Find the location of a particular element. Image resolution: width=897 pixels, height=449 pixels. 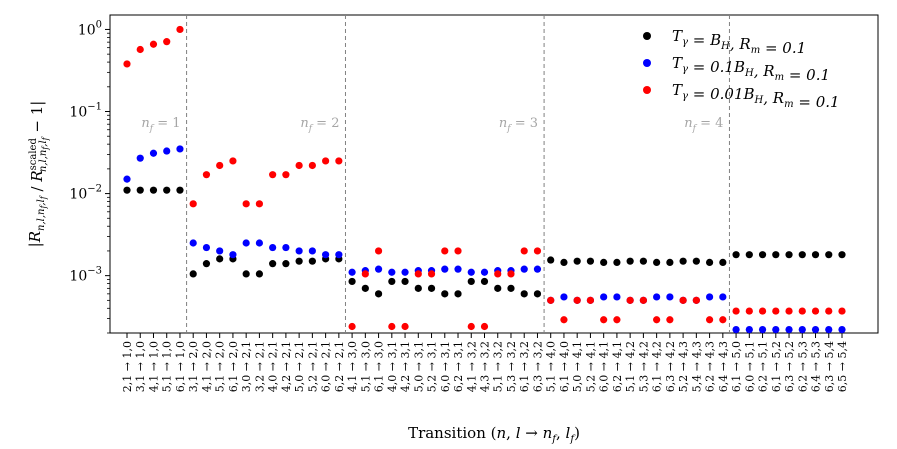

region-label: nf = 3 is located at coordinates (518, 125).